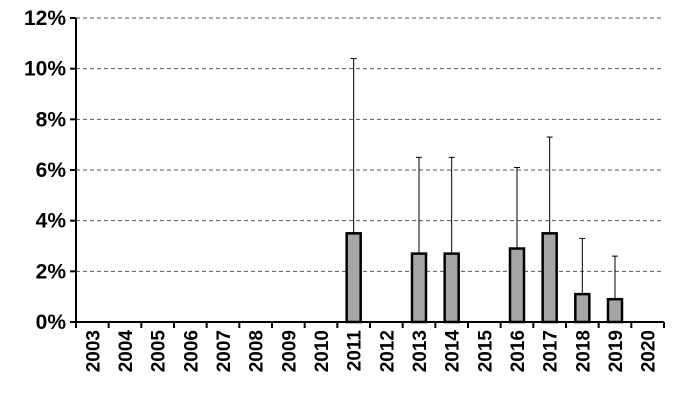  I want to click on x-tick-label: 2015, so click(485, 351).